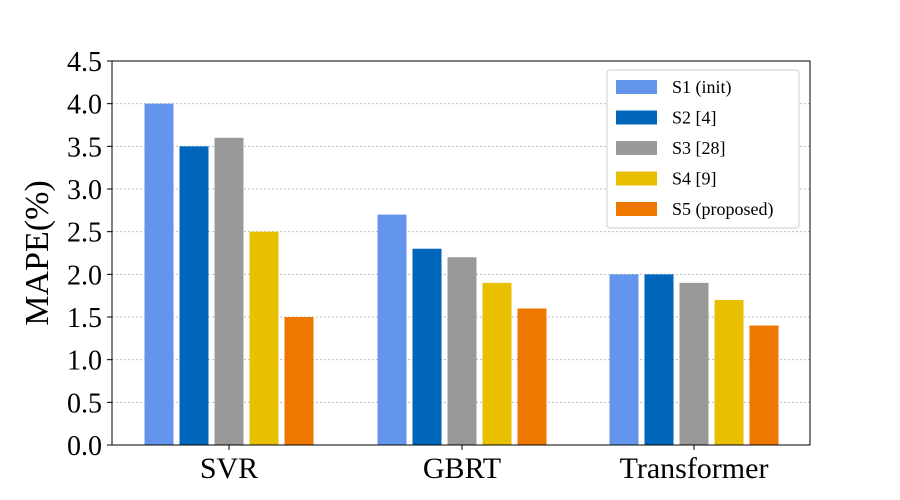 This screenshot has height=500, width=900. I want to click on x-axis-ticks: SVR GBRT Transformer, so click(484, 465).